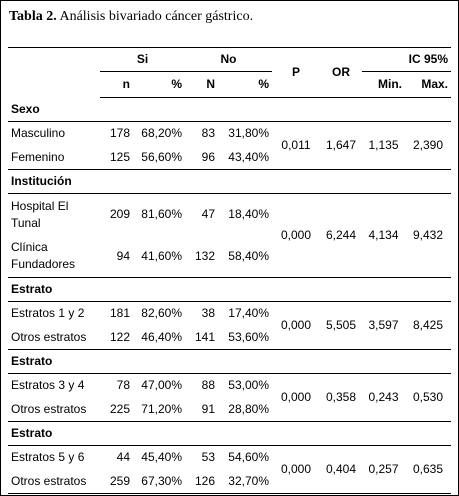  Describe the element at coordinates (201, 409) in the screenshot. I see `cell: 91` at that location.